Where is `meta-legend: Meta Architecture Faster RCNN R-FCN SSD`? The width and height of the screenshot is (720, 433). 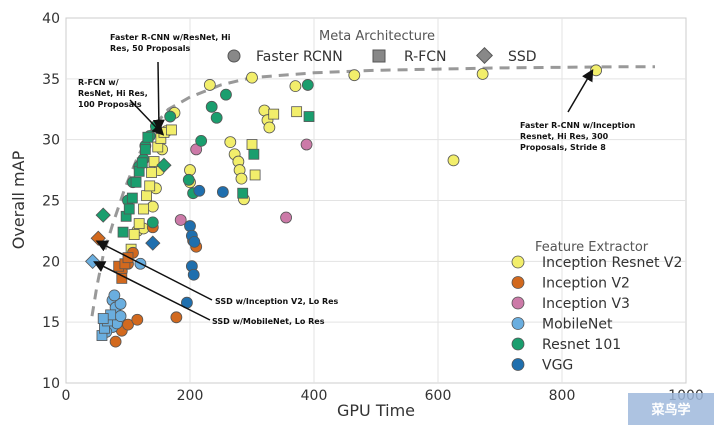
meta-legend: Meta Architecture Faster RCNN R-FCN SSD is located at coordinates (382, 47).